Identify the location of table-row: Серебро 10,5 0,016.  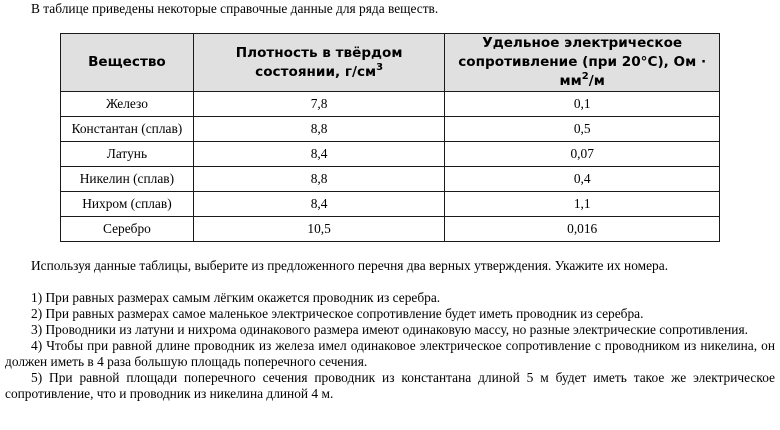
(390, 229).